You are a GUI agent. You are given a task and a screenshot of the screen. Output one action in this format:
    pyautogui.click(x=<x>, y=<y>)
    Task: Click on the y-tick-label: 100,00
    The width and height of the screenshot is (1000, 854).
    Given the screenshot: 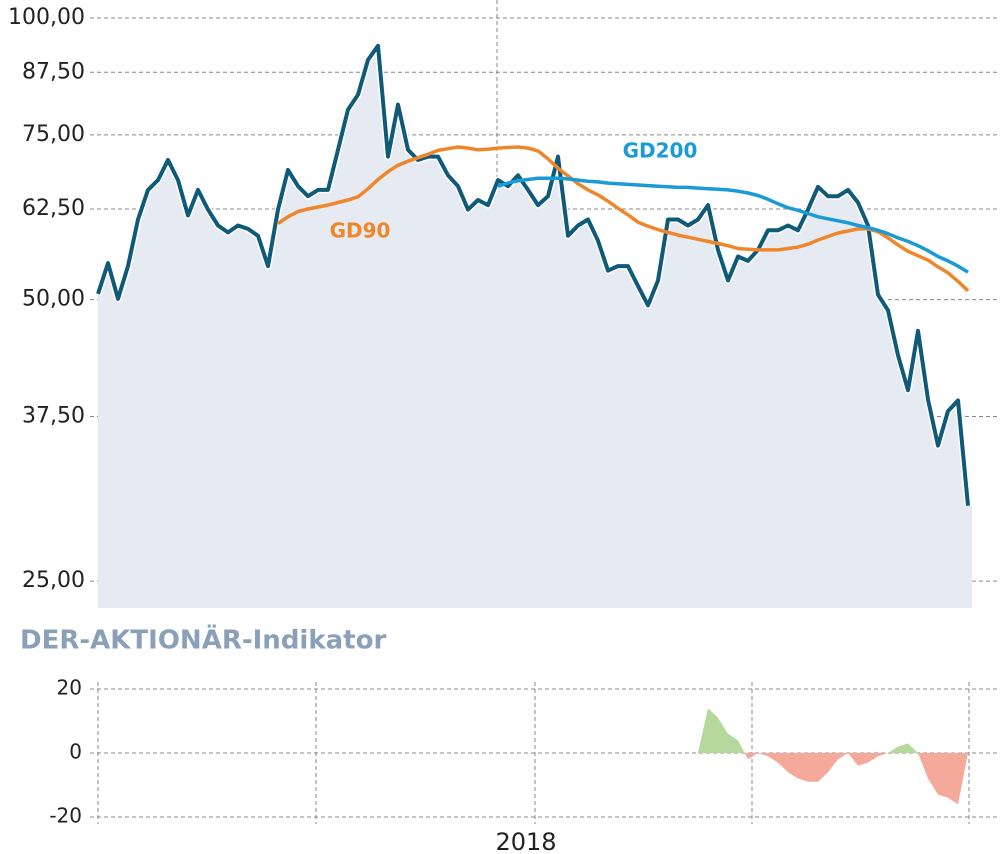 What is the action you would take?
    pyautogui.click(x=46, y=17)
    